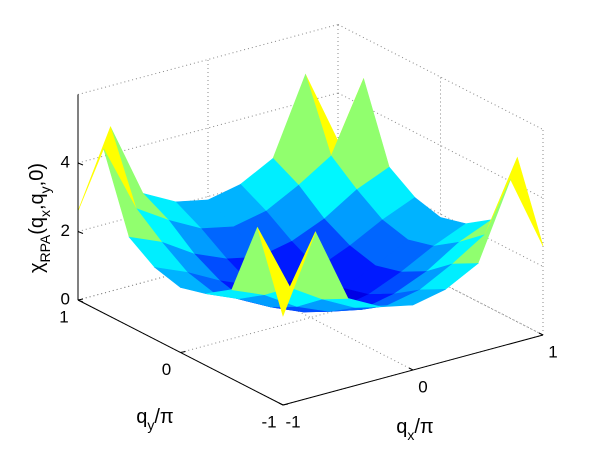 The width and height of the screenshot is (600, 450). Describe the element at coordinates (45, 248) in the screenshot. I see `label-part: RPA` at that location.